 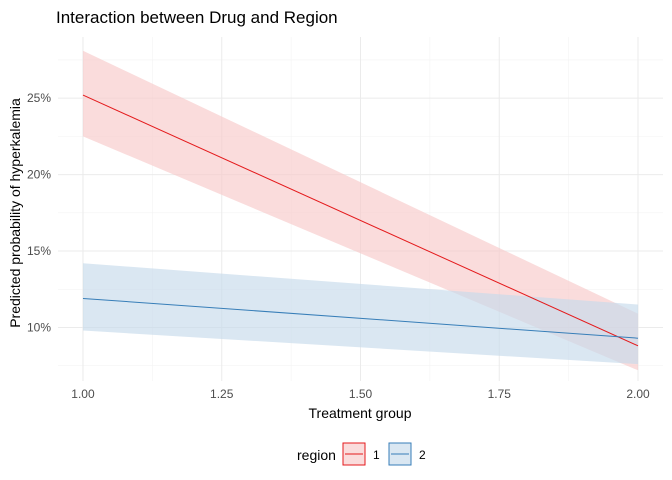 I want to click on x-tick-label: 1.75, so click(x=500, y=394).